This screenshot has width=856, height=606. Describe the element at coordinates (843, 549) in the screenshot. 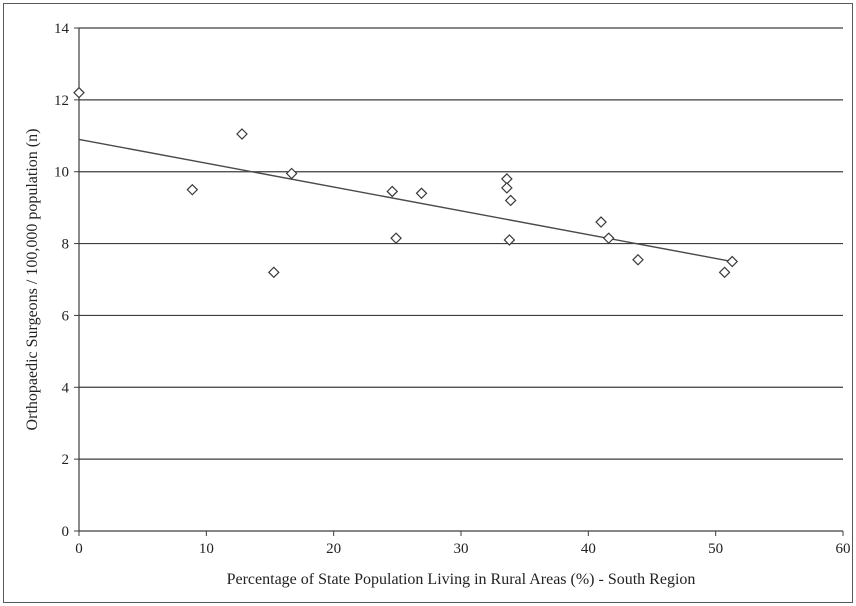

I see `x-tick-label: 60` at that location.